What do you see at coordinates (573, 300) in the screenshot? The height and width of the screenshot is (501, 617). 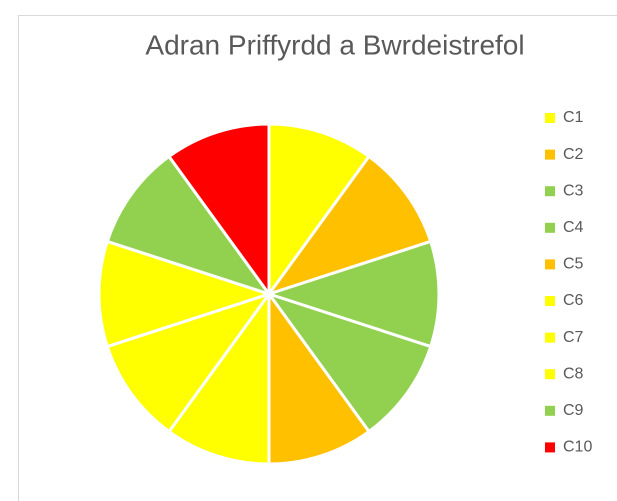 I see `legend-label: C6` at bounding box center [573, 300].